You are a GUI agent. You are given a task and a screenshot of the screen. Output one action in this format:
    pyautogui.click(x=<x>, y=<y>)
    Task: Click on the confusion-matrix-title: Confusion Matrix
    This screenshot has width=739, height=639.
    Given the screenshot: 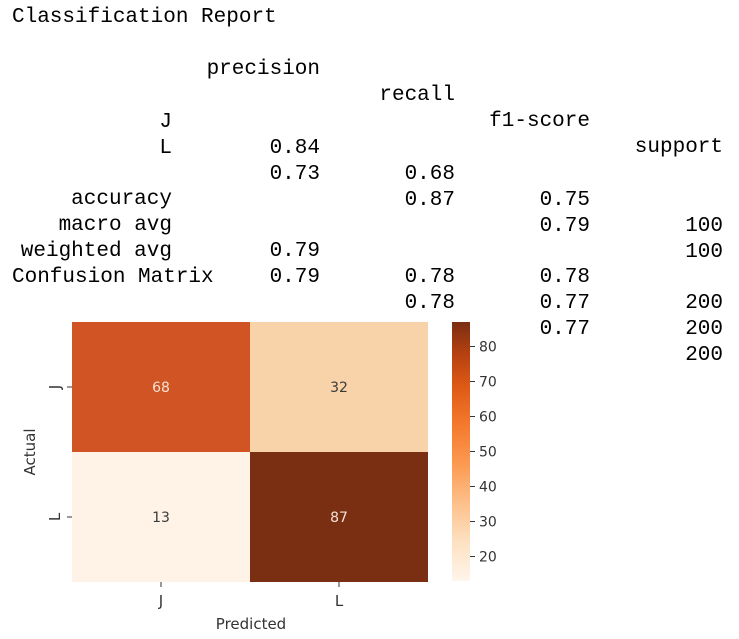 What is the action you would take?
    pyautogui.click(x=113, y=277)
    